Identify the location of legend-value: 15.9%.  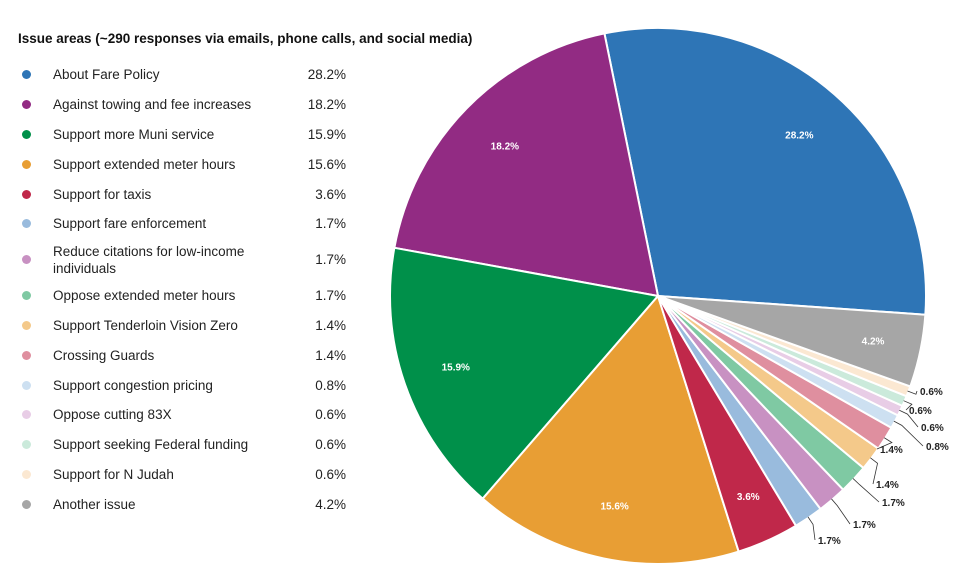
(326, 134).